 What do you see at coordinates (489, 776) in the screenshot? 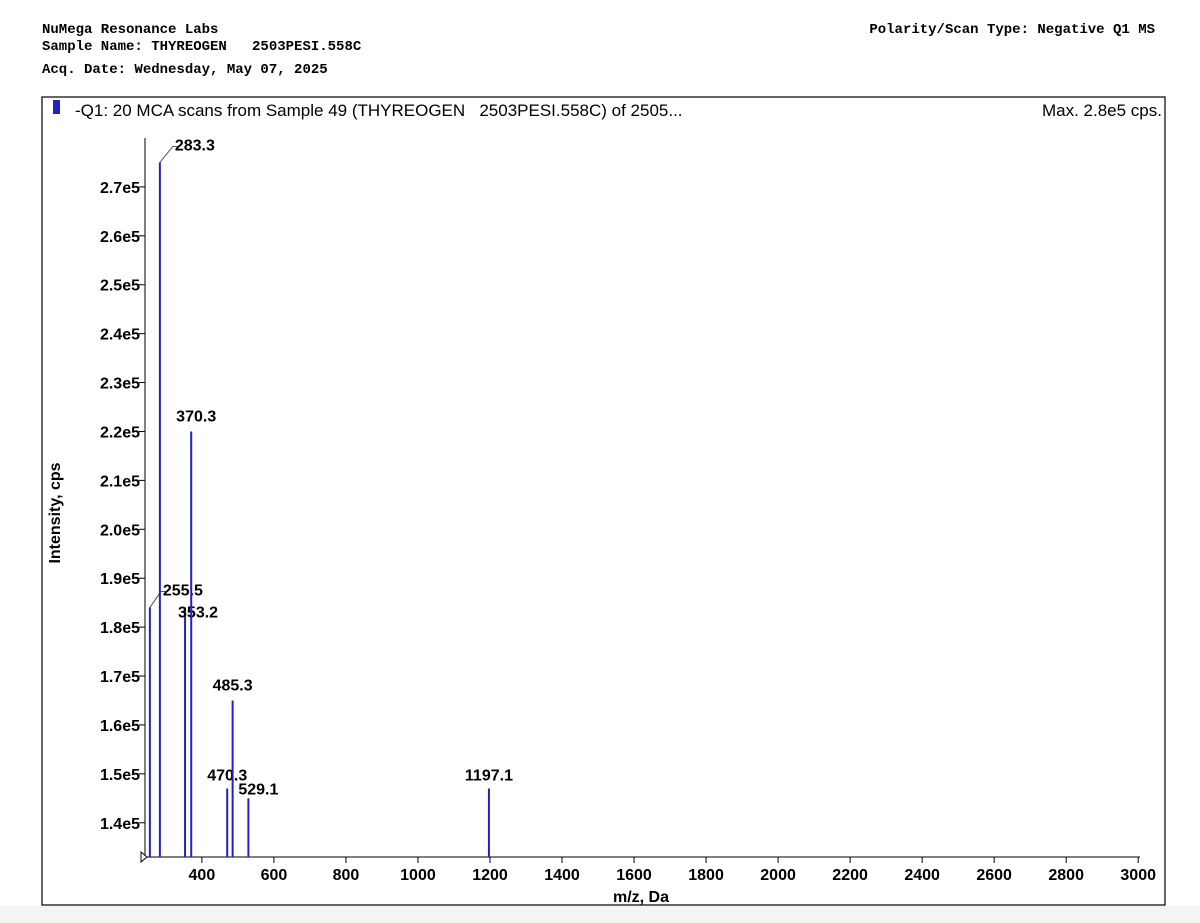
I see `peak-label: 1197.1` at bounding box center [489, 776].